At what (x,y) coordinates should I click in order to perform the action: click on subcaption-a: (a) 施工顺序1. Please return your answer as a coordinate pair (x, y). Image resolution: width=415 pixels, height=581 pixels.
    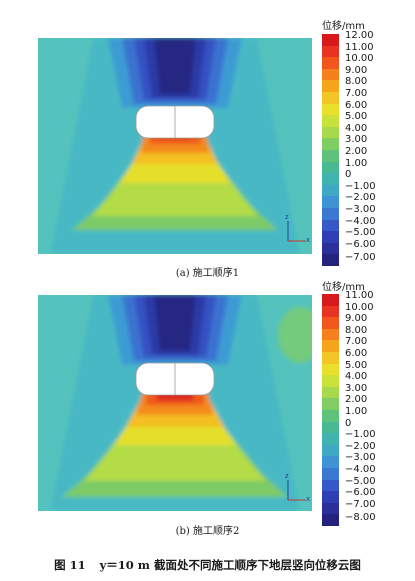
    Looking at the image, I should click on (207, 273).